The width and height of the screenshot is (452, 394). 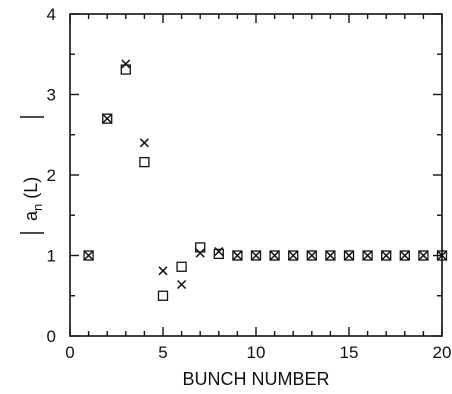 What do you see at coordinates (31, 188) in the screenshot?
I see `y-axis-title-arg: (L)` at bounding box center [31, 188].